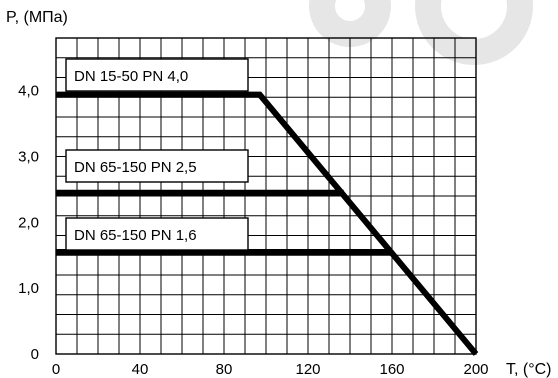  What do you see at coordinates (35, 354) in the screenshot?
I see `y-tick-label: 0` at bounding box center [35, 354].